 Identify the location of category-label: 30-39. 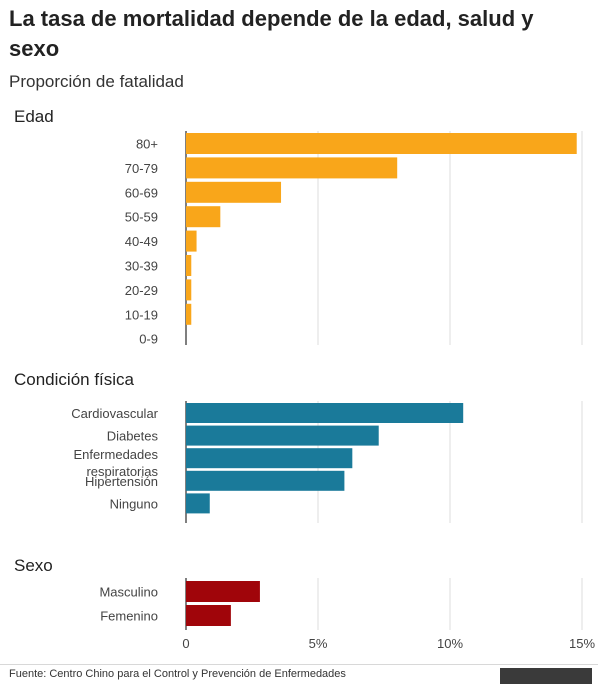
(141, 266).